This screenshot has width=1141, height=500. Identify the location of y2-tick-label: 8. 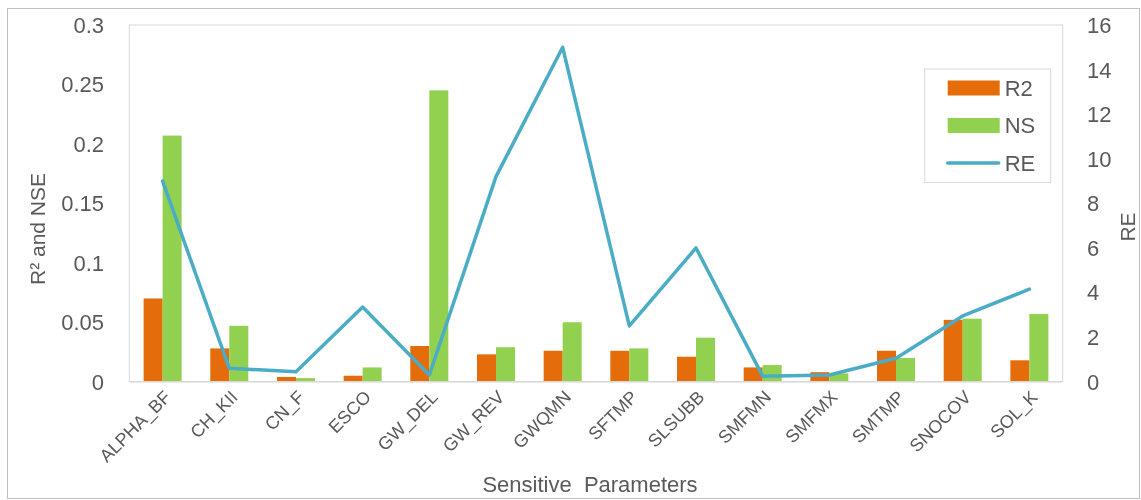
(1093, 204).